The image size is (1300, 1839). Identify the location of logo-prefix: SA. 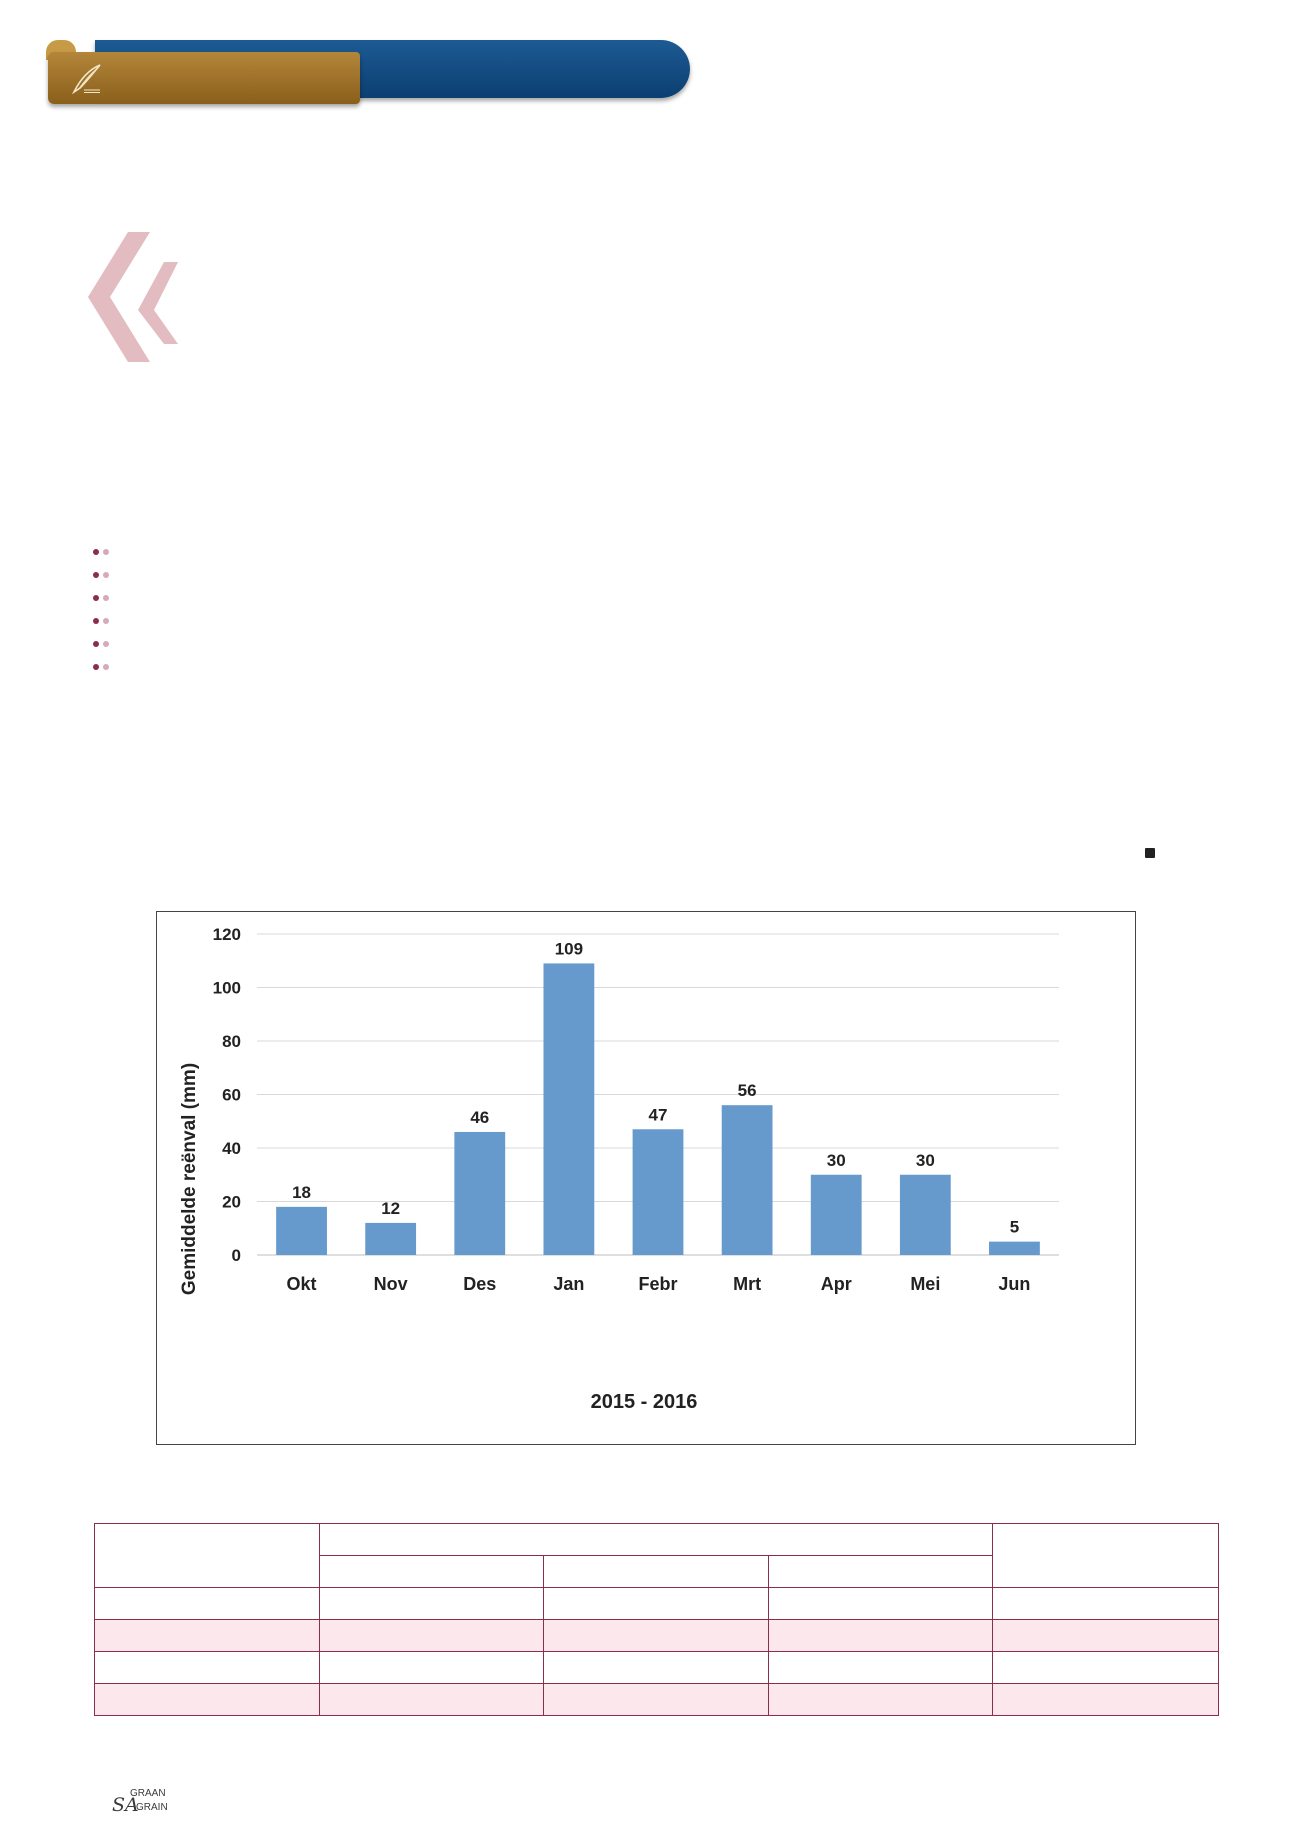
(125, 1805).